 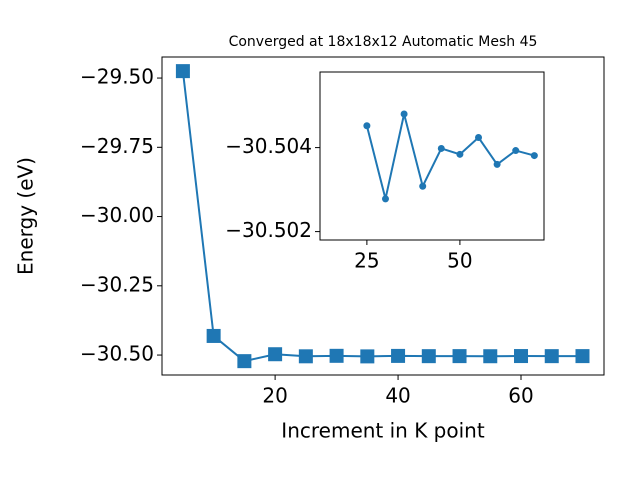 What do you see at coordinates (117, 77) in the screenshot?
I see `y-tick-label: −29.50` at bounding box center [117, 77].